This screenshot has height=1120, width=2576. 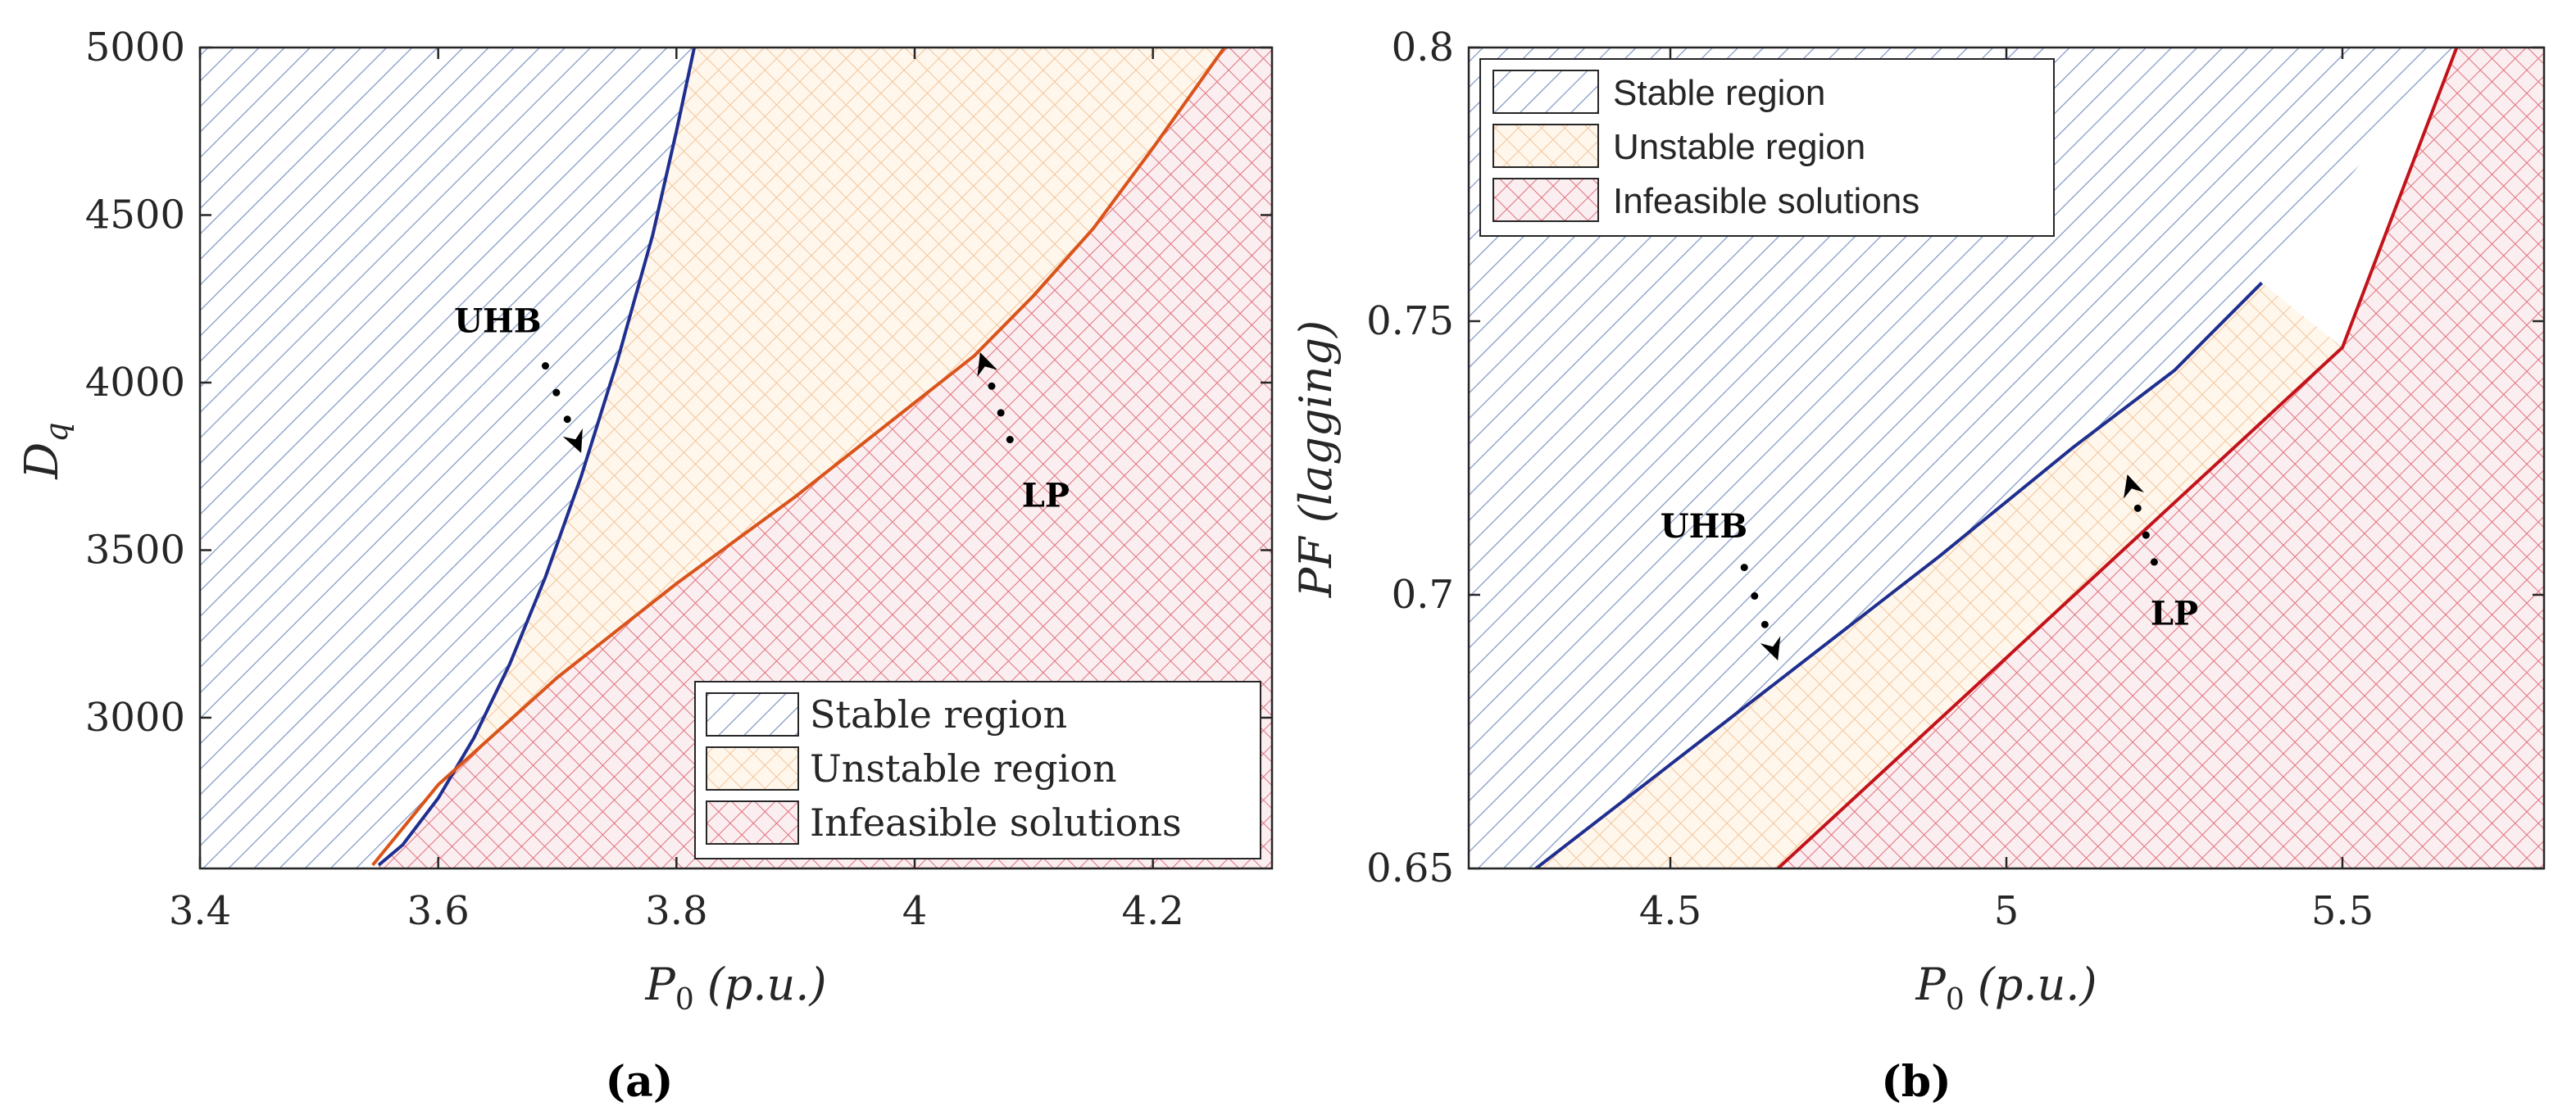 I want to click on a-xtick-label: 3.6, so click(x=438, y=911).